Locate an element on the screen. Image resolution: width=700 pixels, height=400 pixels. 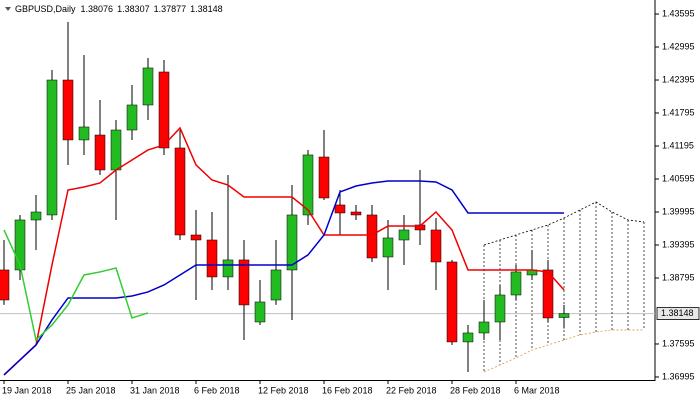
x-tick-label: 19 Jan 2018 is located at coordinates (27, 390).